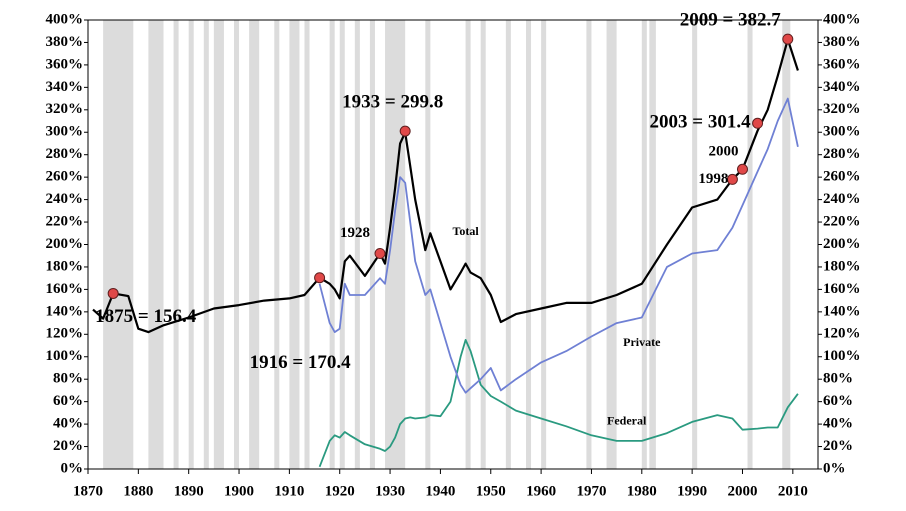 This screenshot has width=906, height=511. I want to click on y2-tick-label: 260%, so click(842, 177).